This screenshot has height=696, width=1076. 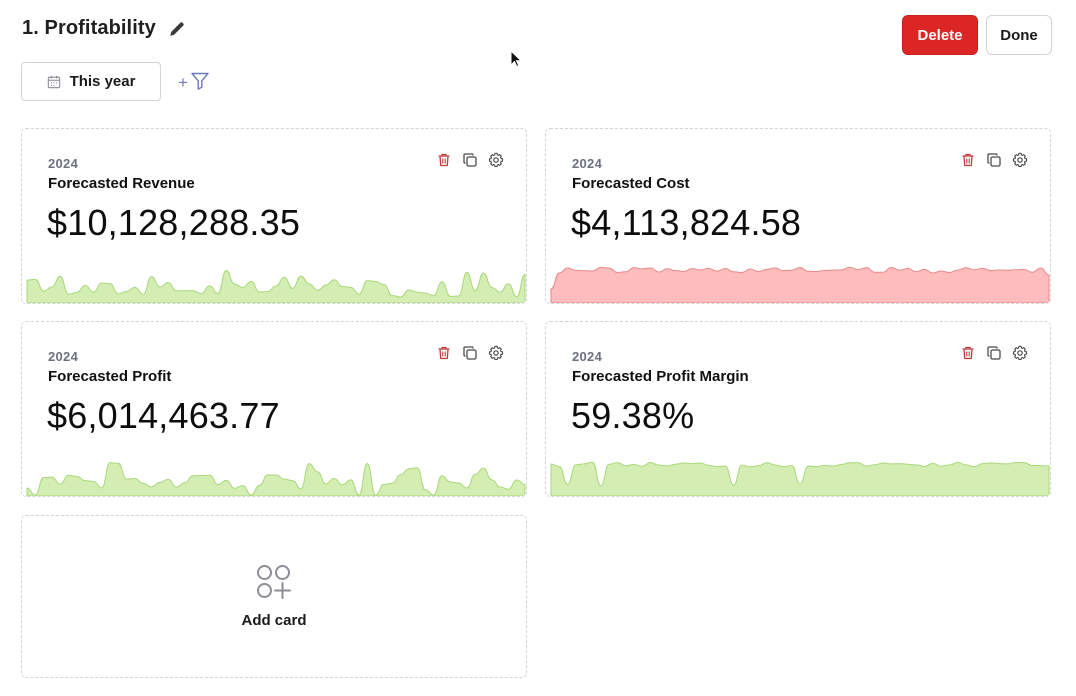 I want to click on date-filter-label: This year, so click(x=102, y=81).